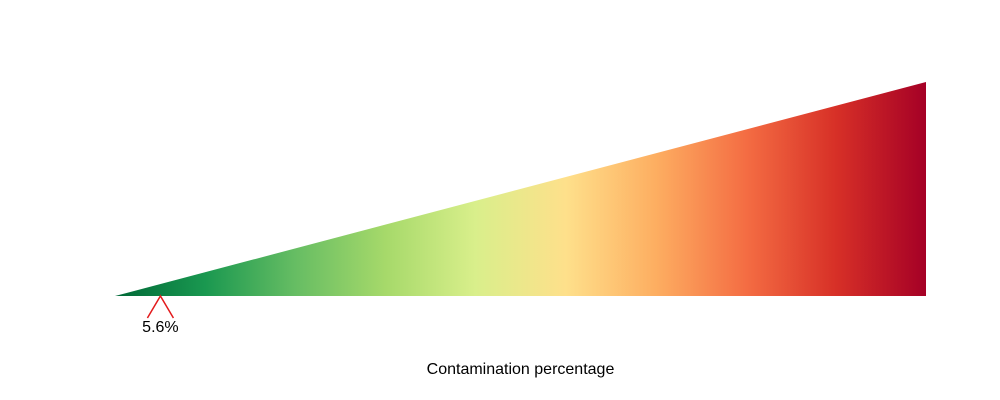 Image resolution: width=1000 pixels, height=400 pixels. Describe the element at coordinates (521, 369) in the screenshot. I see `x-axis-title: Contamination percentage` at that location.